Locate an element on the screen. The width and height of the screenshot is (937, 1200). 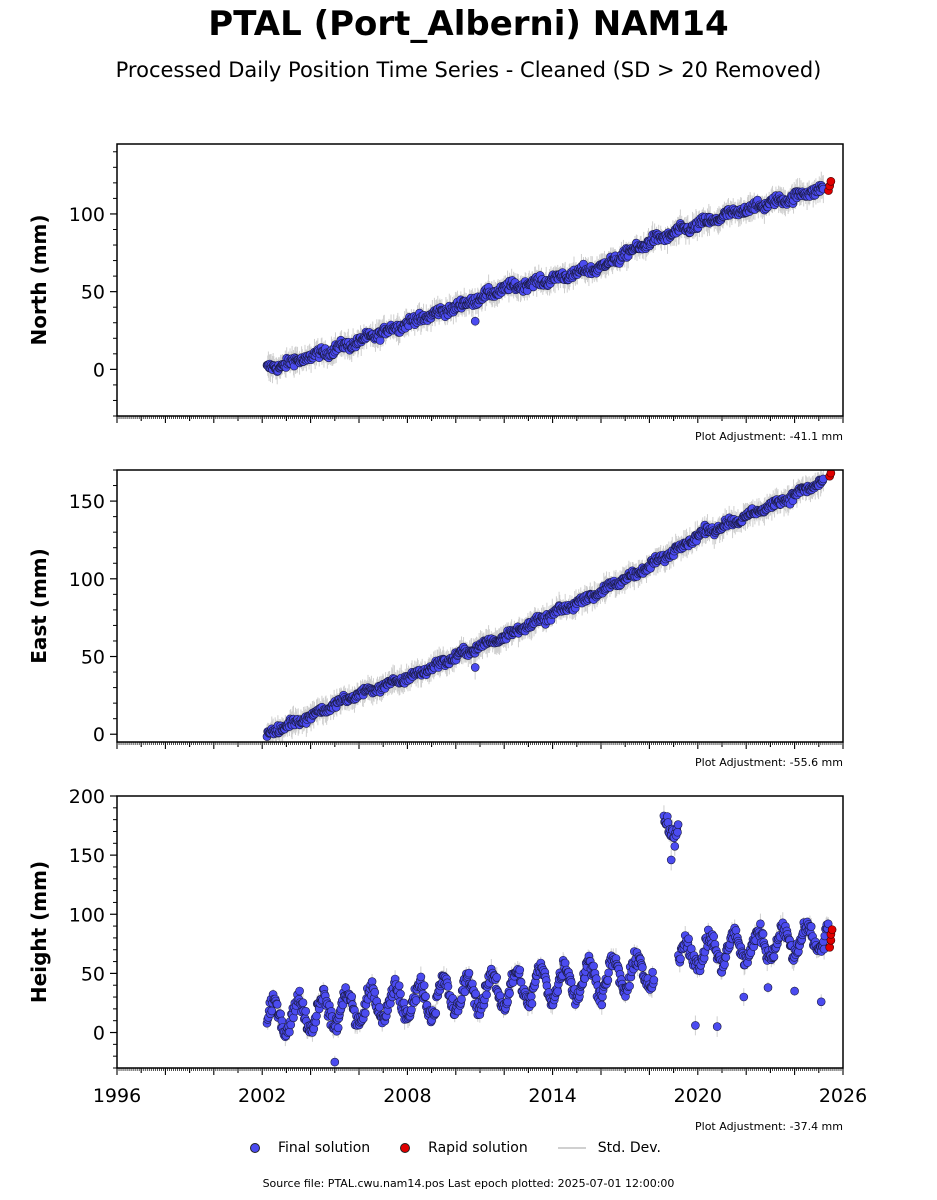
plot-adjustment-label: Plot Adjustment: -41.1 mm is located at coordinates (769, 436).